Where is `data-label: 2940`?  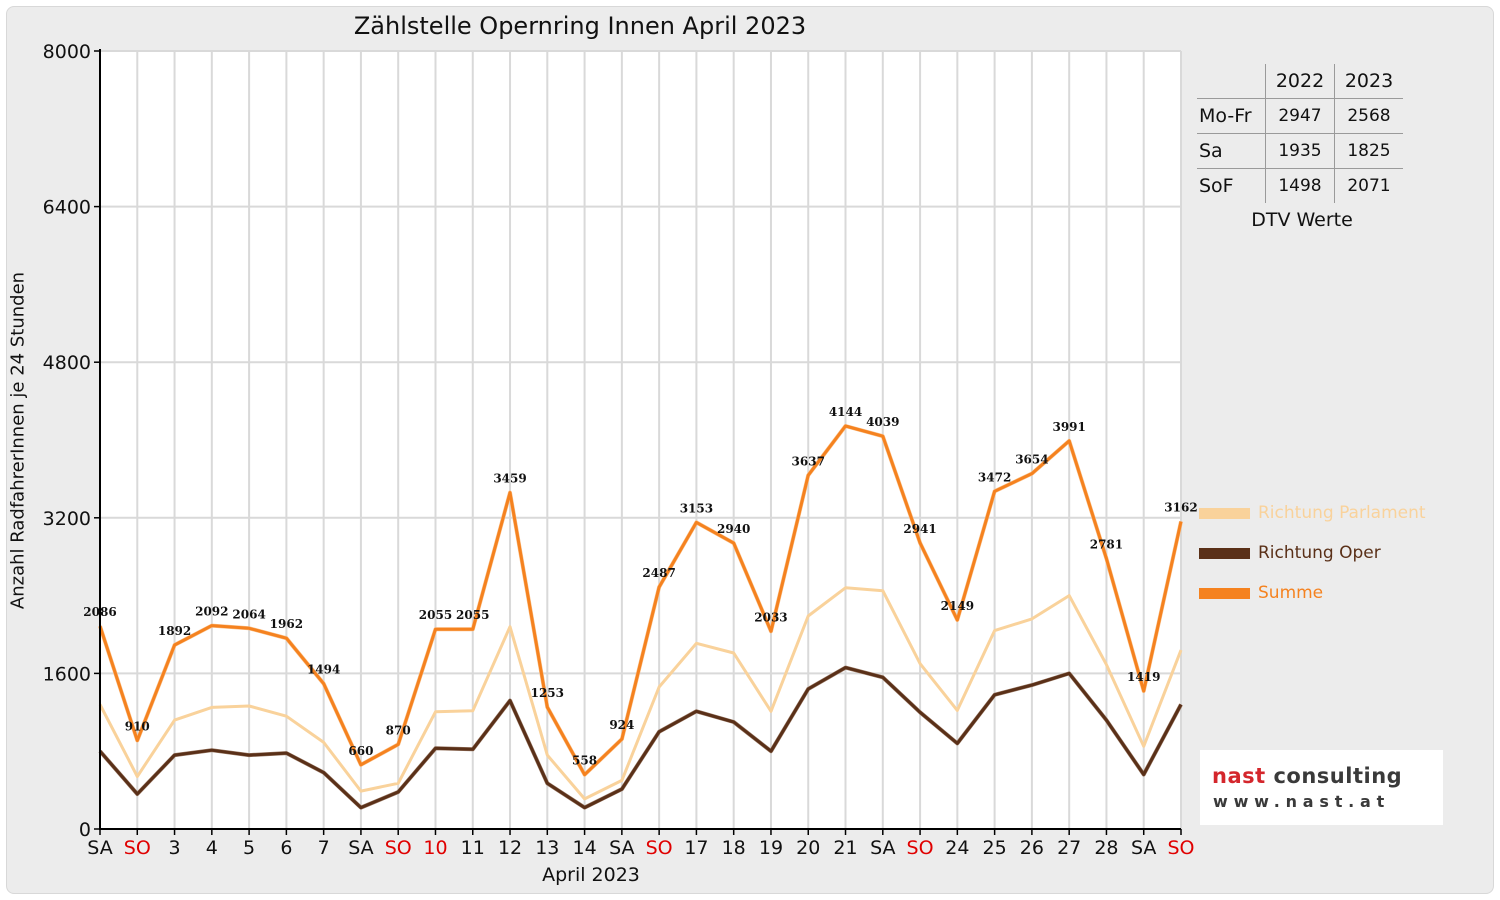 data-label: 2940 is located at coordinates (733, 529).